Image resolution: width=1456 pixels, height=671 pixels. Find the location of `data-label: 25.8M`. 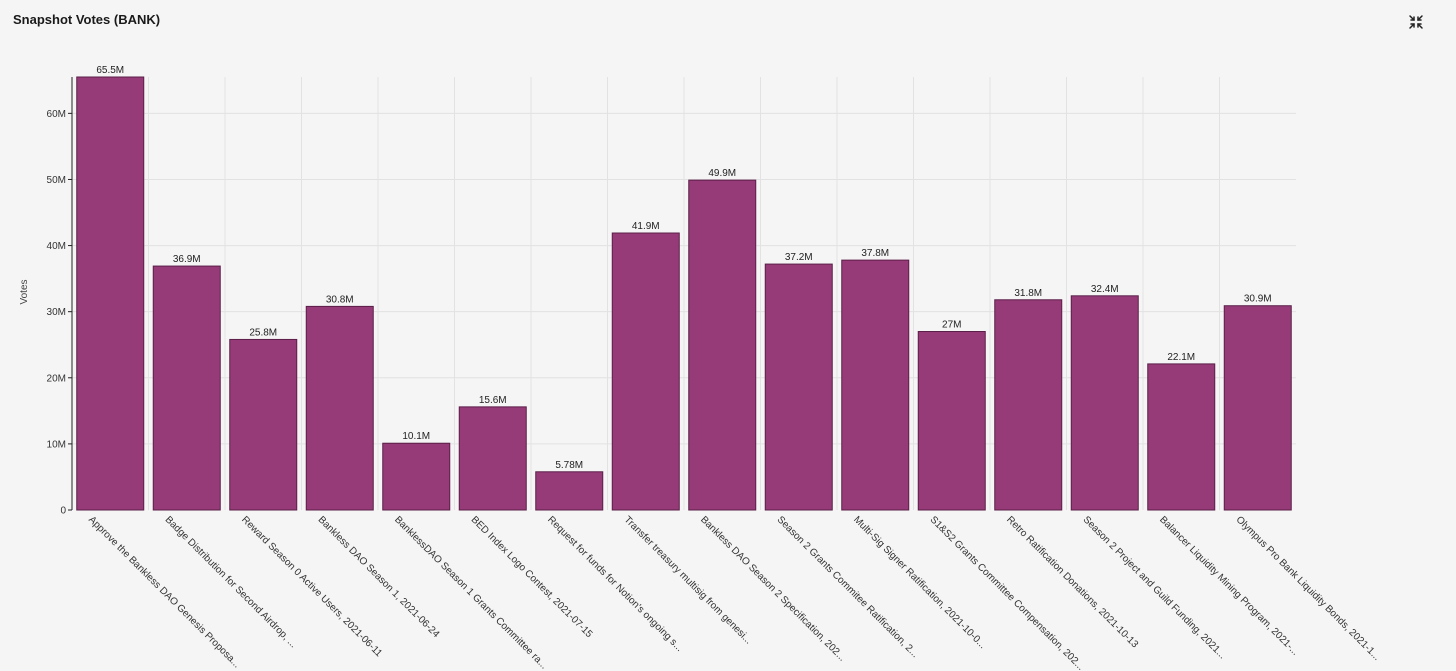

data-label: 25.8M is located at coordinates (263, 332).